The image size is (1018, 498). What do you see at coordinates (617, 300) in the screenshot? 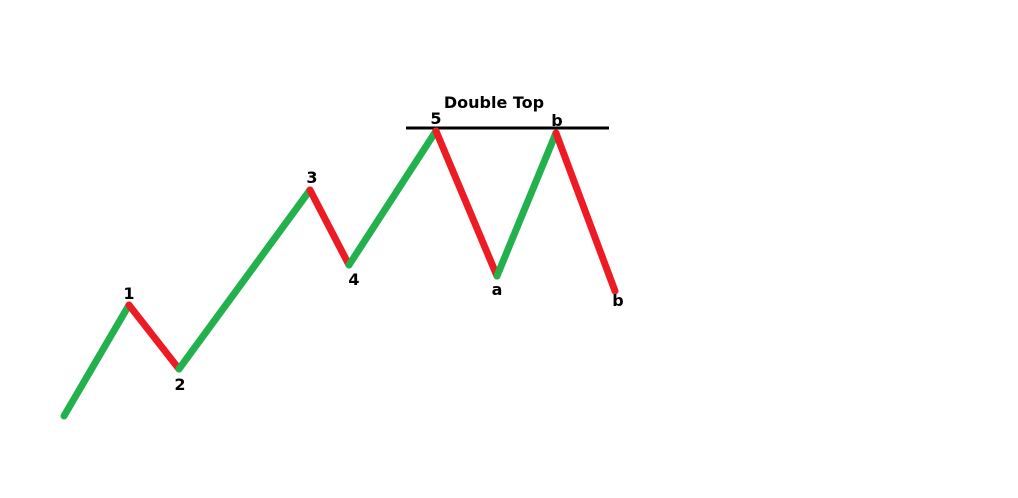
I see `wave-label-b-end: b` at bounding box center [617, 300].